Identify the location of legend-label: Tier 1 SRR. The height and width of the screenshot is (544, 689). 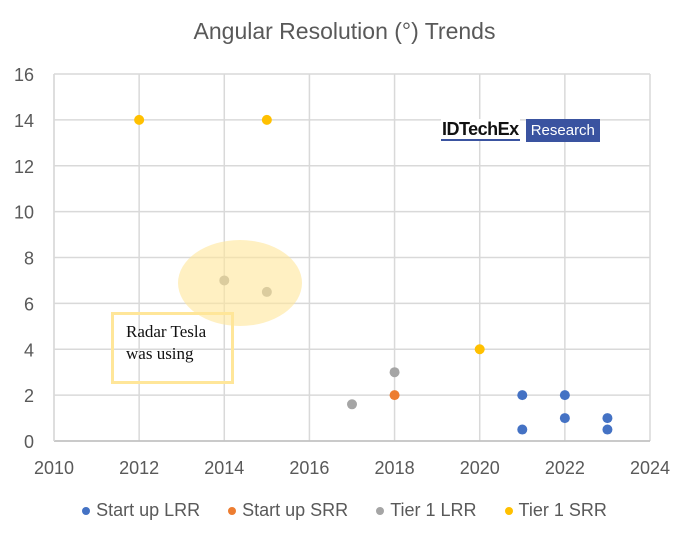
(562, 510).